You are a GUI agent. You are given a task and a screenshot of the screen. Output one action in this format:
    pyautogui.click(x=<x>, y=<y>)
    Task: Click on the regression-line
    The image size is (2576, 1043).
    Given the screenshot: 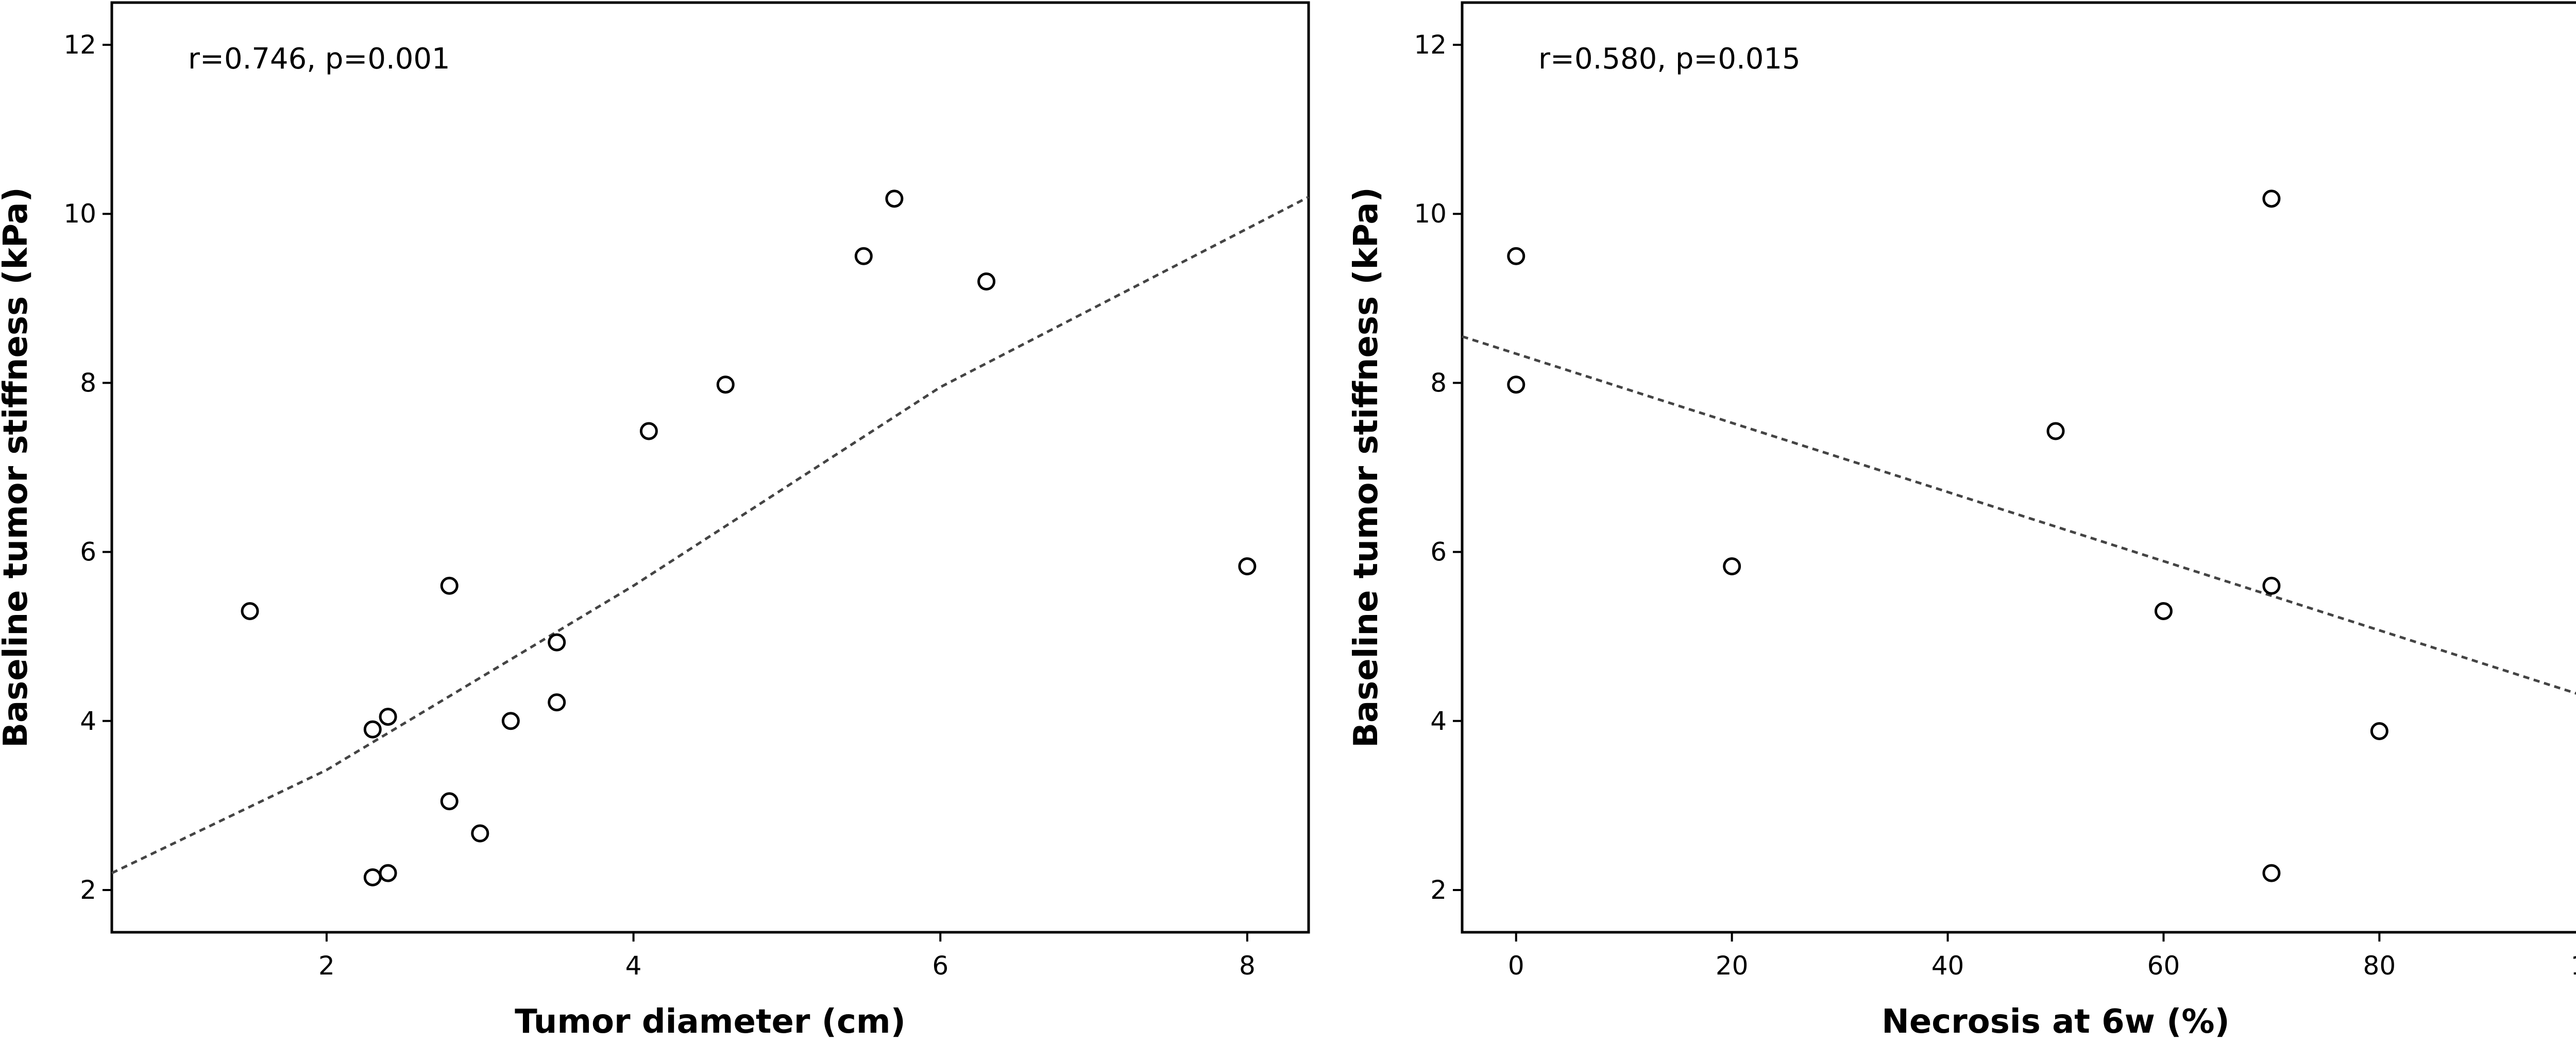 What is the action you would take?
    pyautogui.click(x=2019, y=515)
    